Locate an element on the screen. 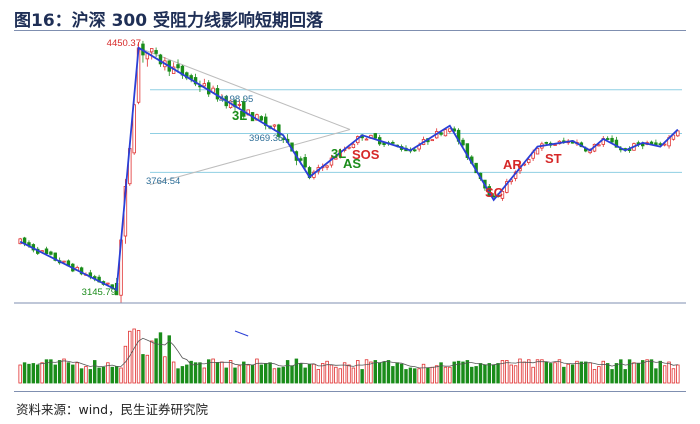 The image size is (700, 424). source-note: 资料来源：wind，民生证券研究院 is located at coordinates (112, 409).